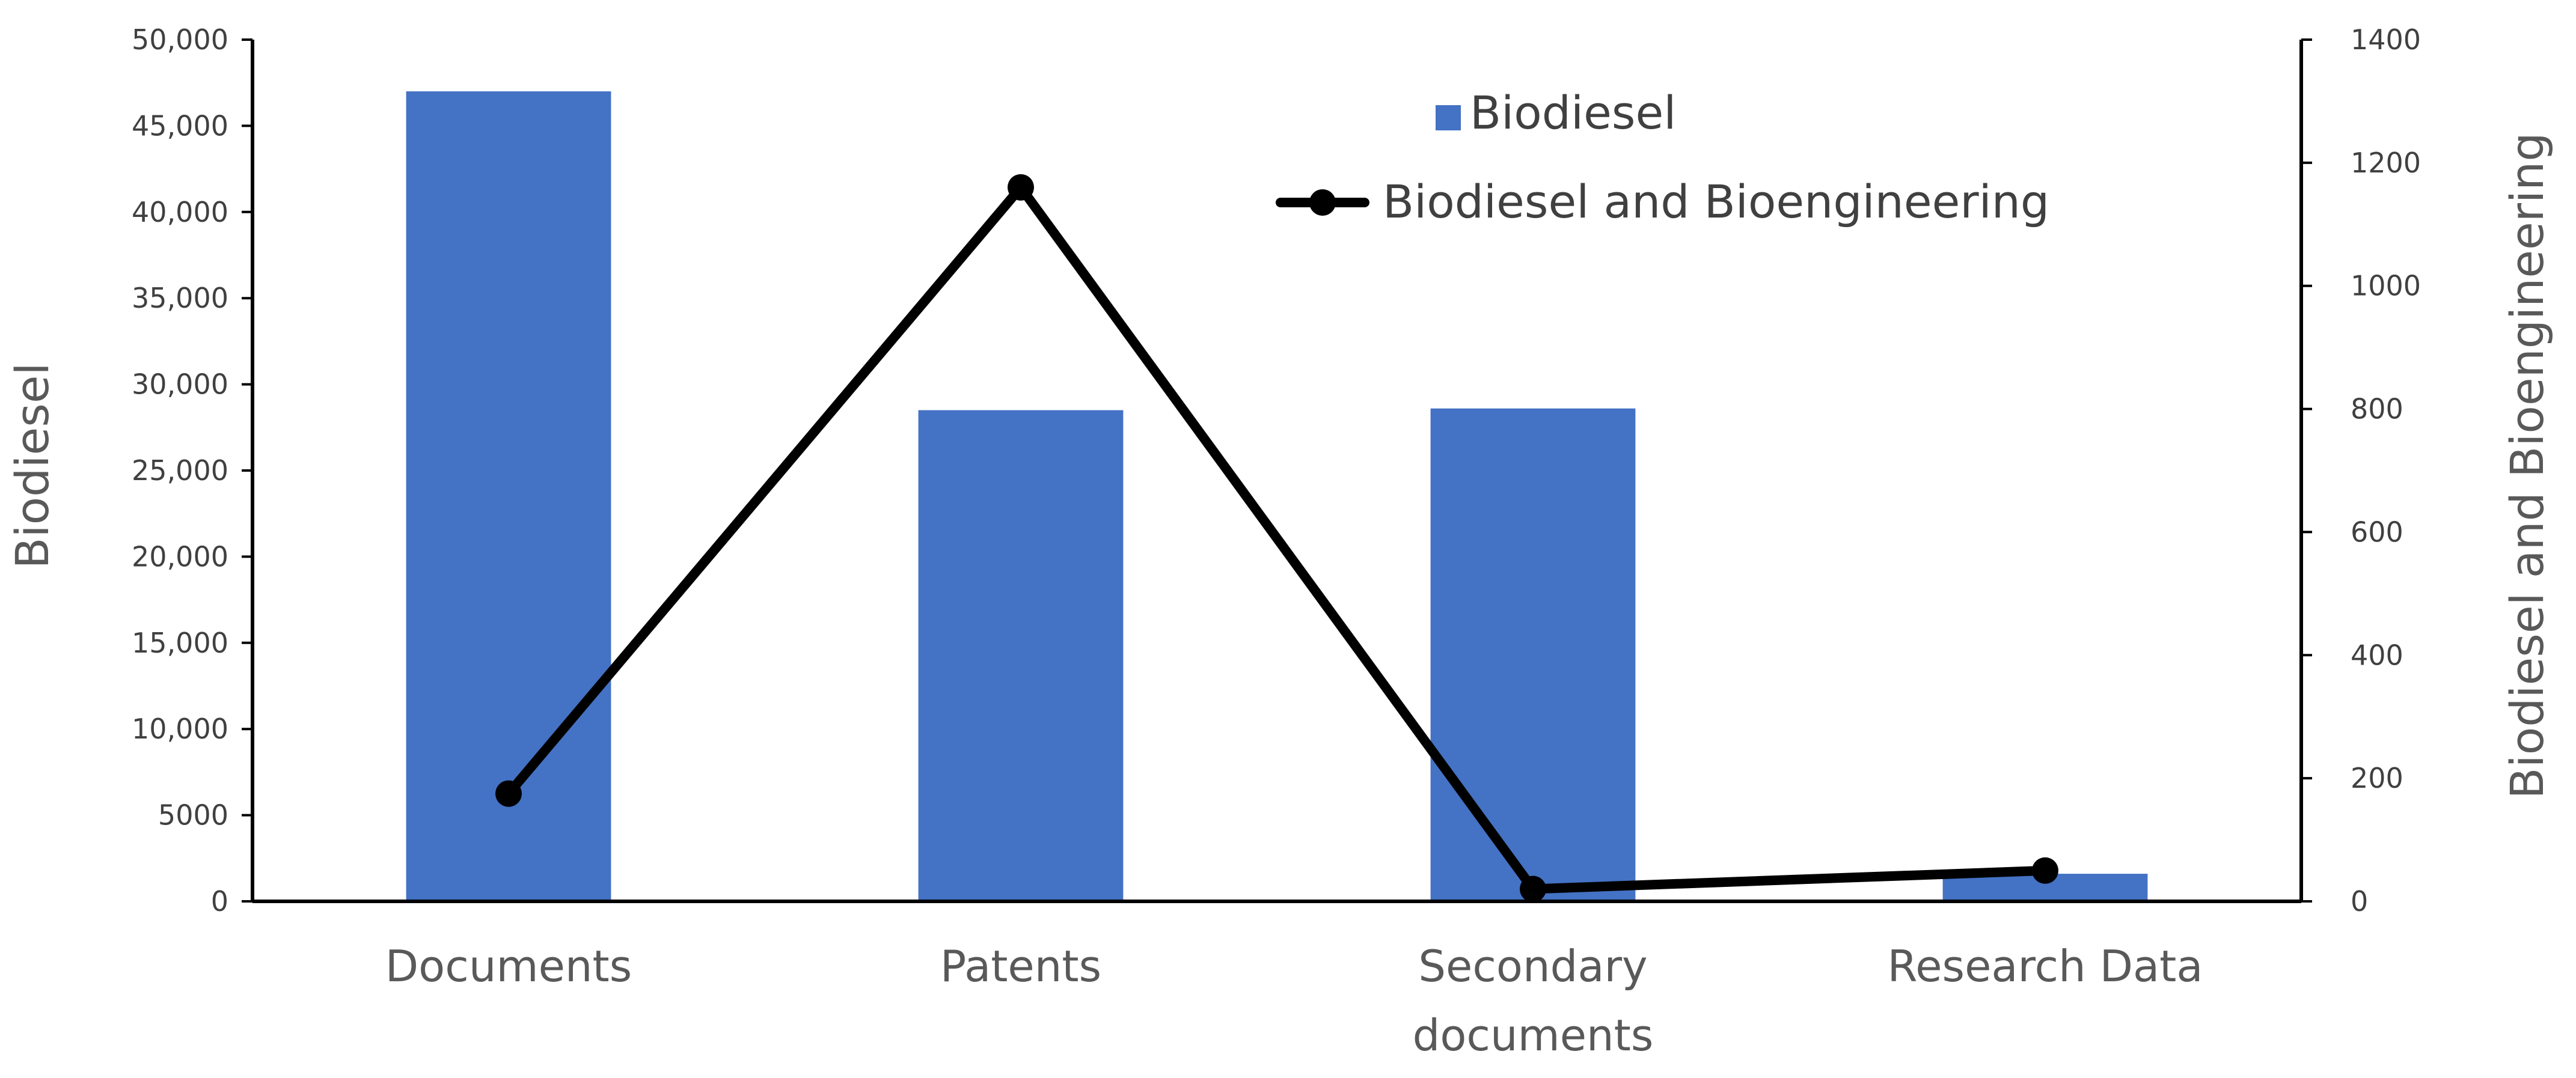 Image resolution: width=2576 pixels, height=1078 pixels. What do you see at coordinates (2361, 470) in the screenshot?
I see `right-axis-ticks: 0 200 400 600 800 1000 1200 1400` at bounding box center [2361, 470].